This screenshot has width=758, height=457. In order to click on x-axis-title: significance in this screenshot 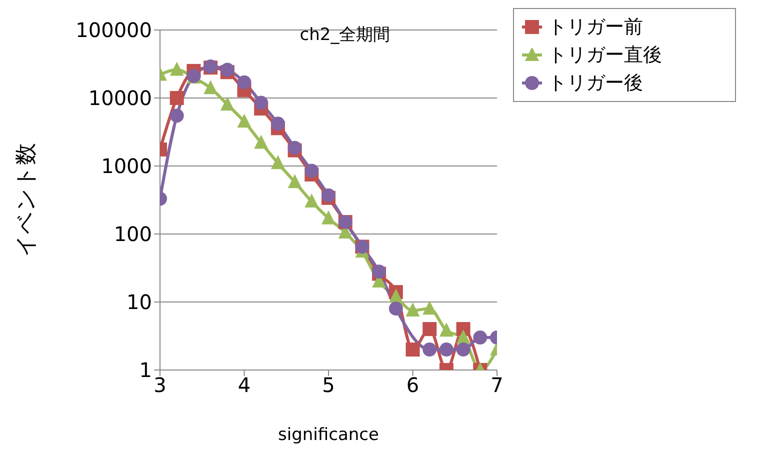, I will do `click(328, 435)`.